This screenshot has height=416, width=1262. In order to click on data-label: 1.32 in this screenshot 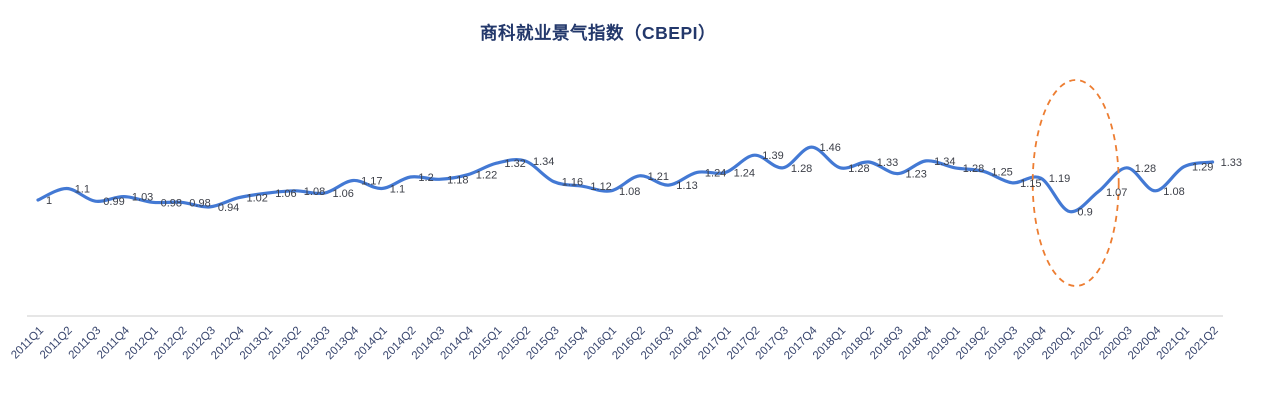, I will do `click(514, 164)`.